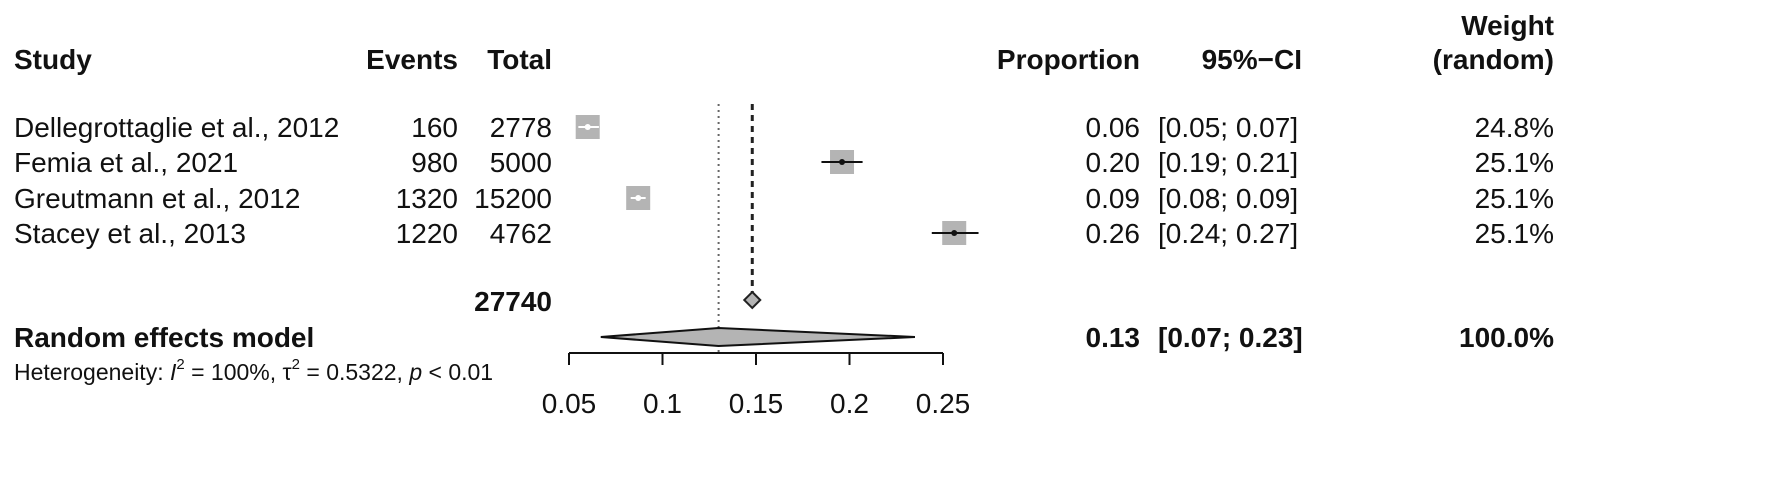 The height and width of the screenshot is (492, 1772). Describe the element at coordinates (53, 59) in the screenshot. I see `header-study: Study` at that location.